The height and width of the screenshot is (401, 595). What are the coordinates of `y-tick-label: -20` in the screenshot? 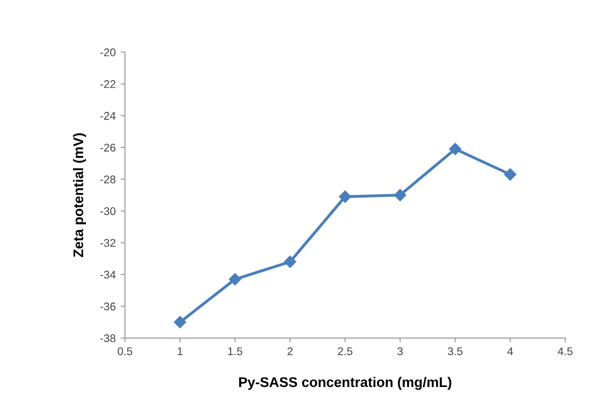 It's located at (108, 52).